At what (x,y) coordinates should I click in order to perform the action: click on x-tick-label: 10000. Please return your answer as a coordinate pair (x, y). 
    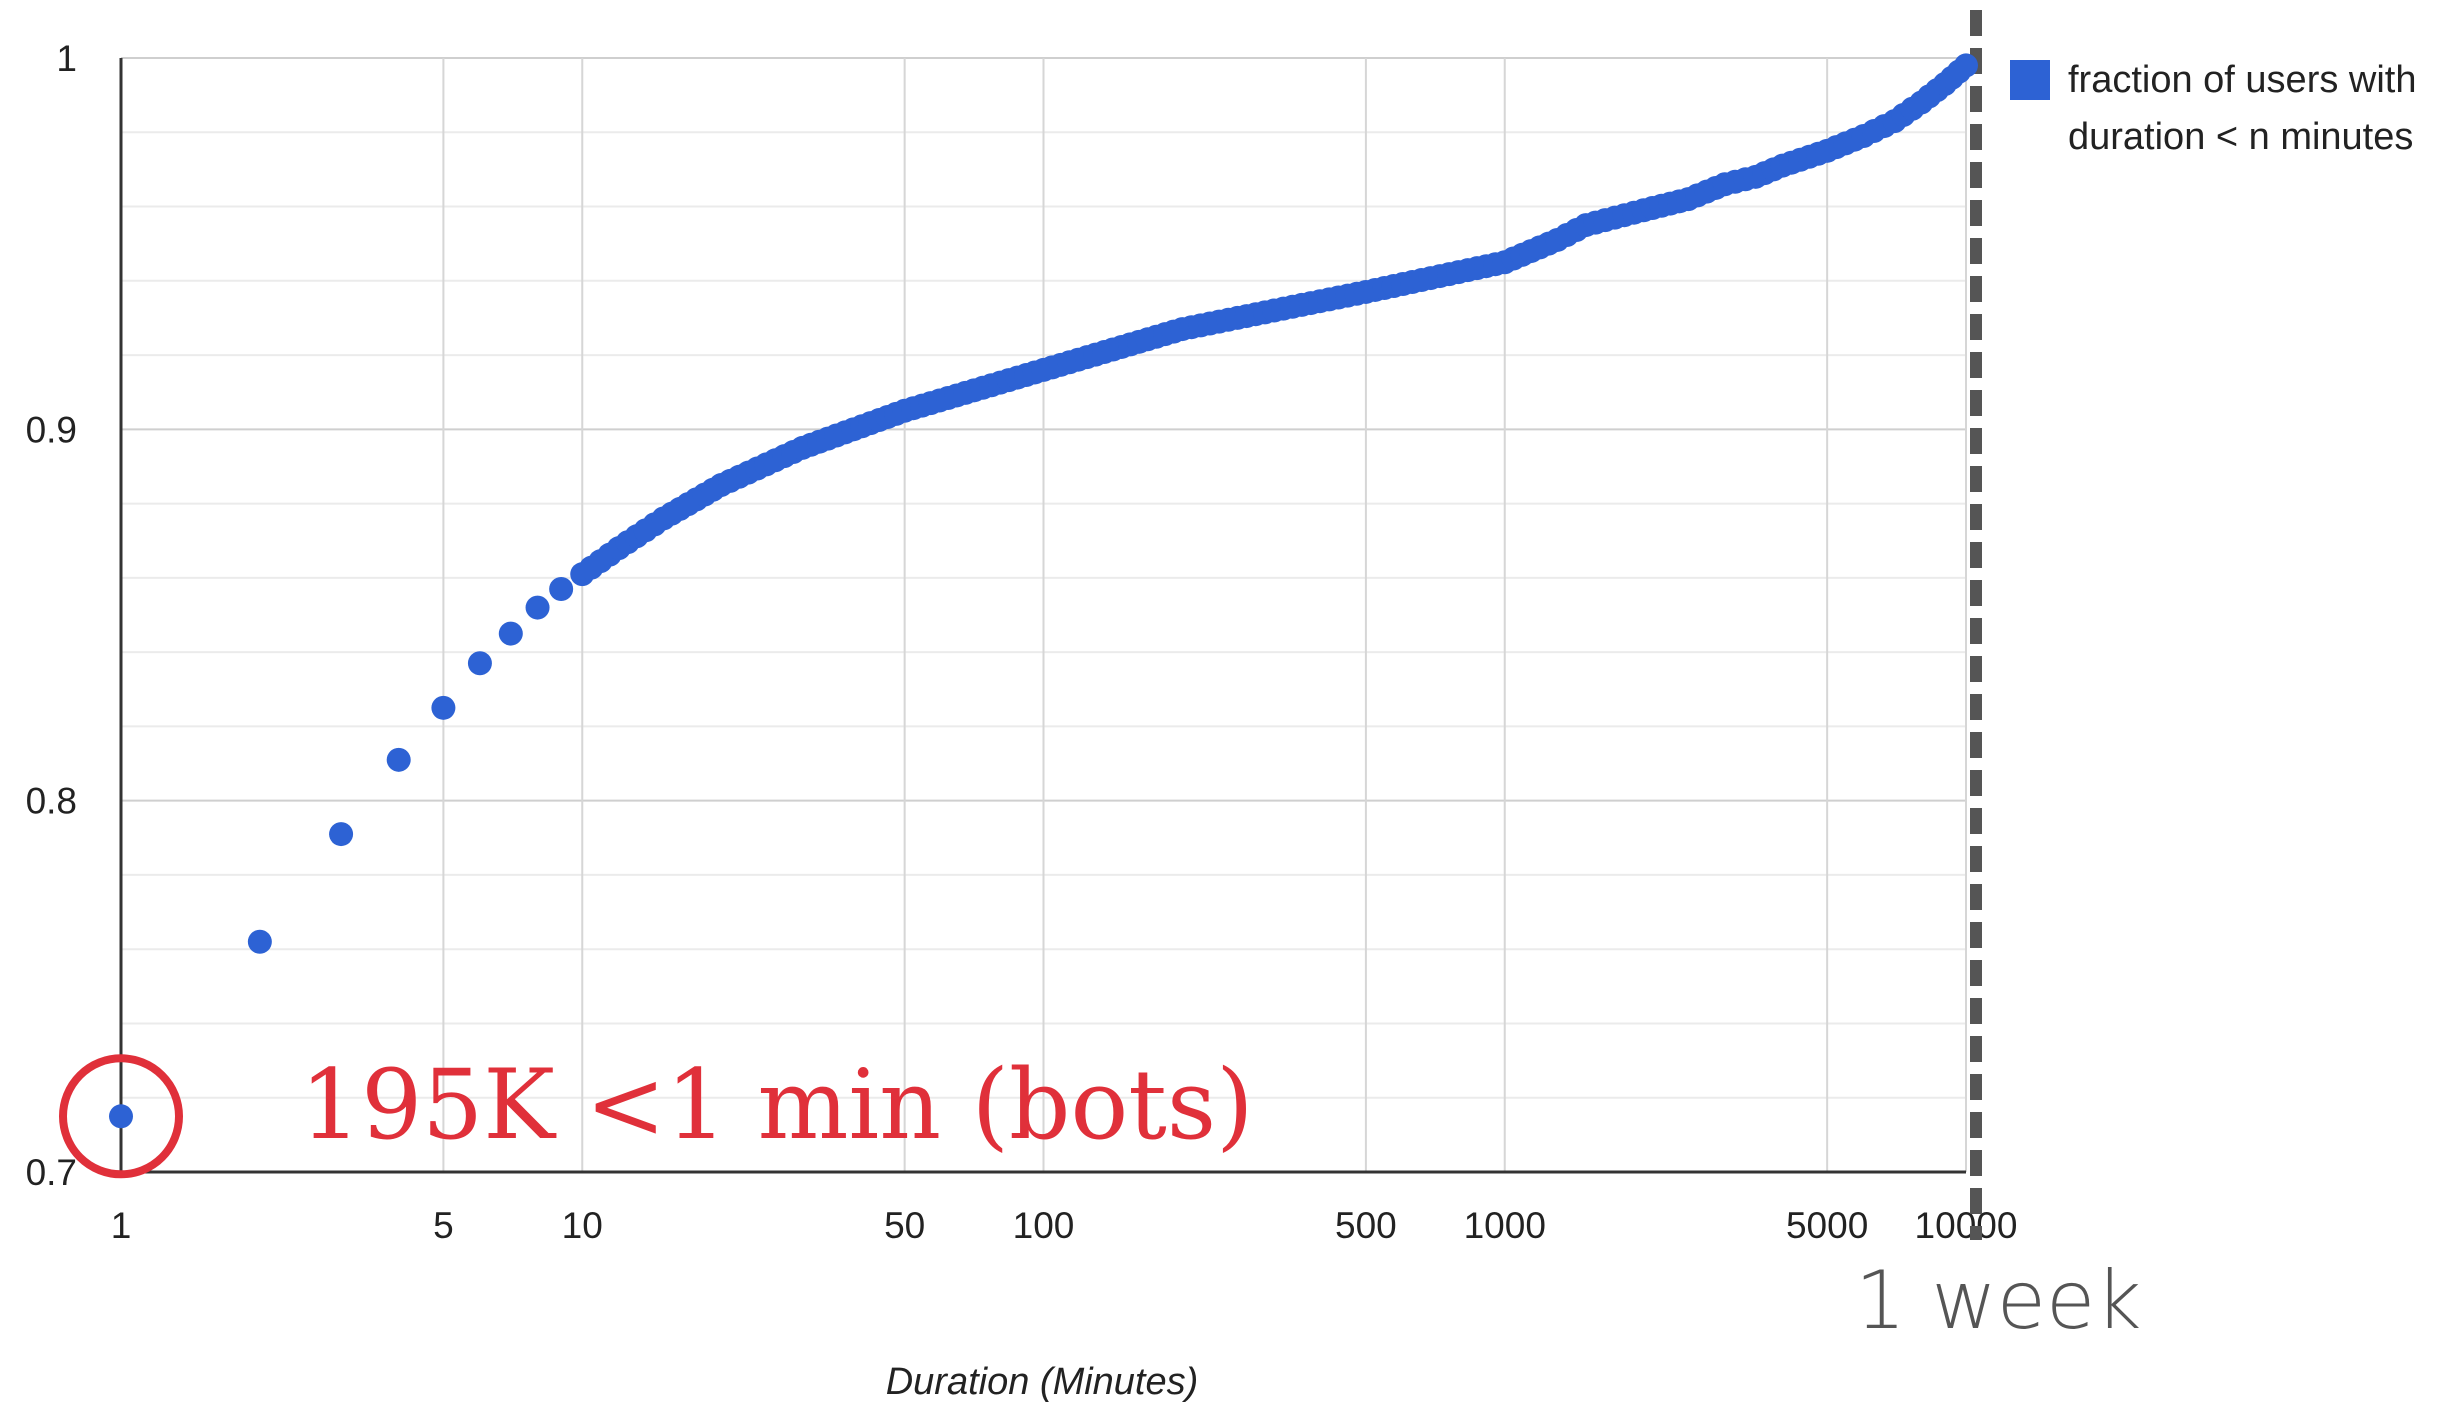
    Looking at the image, I should click on (1966, 1225).